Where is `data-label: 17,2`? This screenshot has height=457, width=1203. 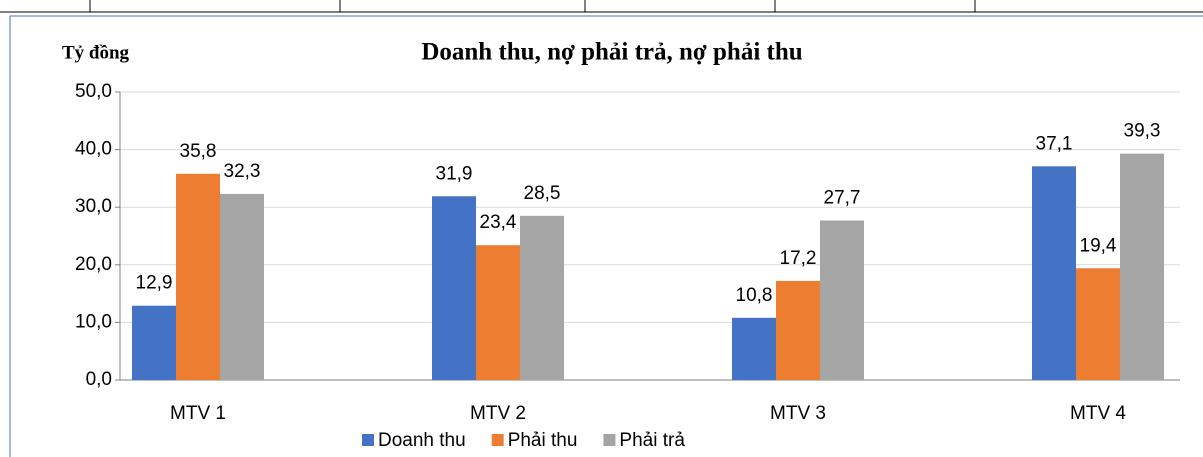
data-label: 17,2 is located at coordinates (798, 258).